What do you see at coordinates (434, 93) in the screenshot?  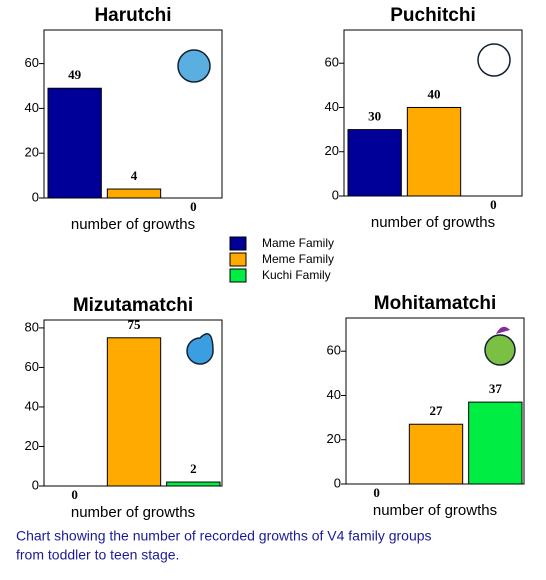 I see `value-label: 40` at bounding box center [434, 93].